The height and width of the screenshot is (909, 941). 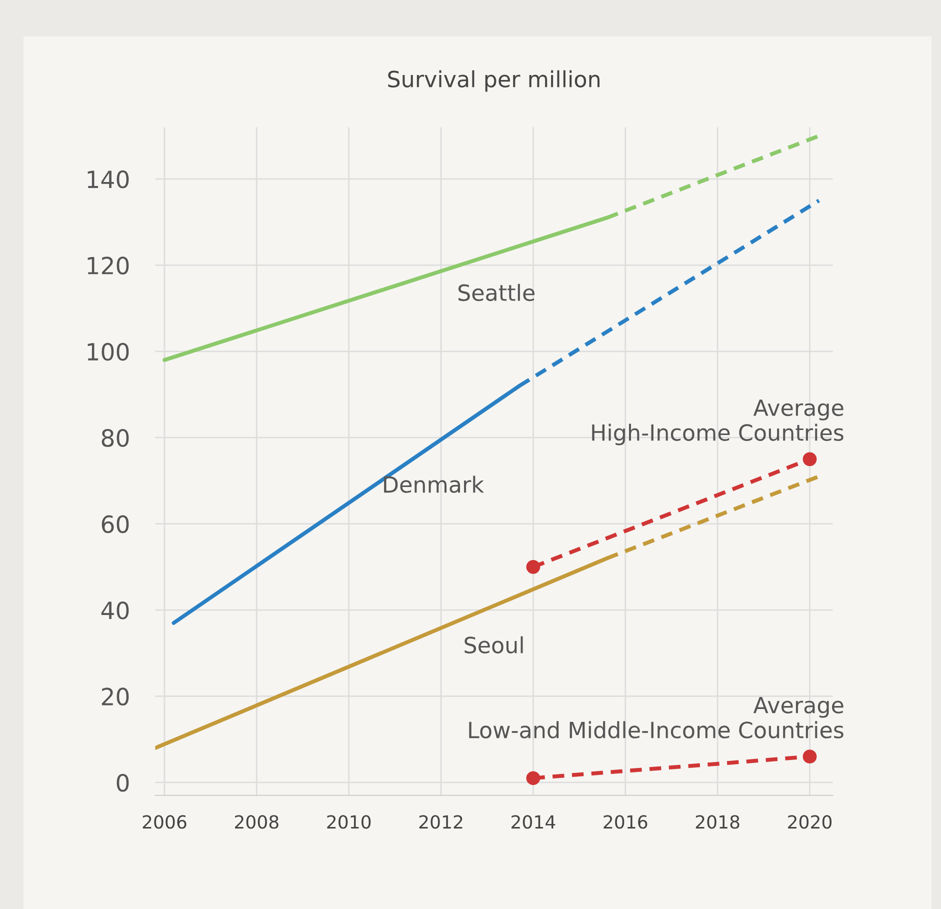 What do you see at coordinates (494, 81) in the screenshot?
I see `y-axis-title: Survival per million` at bounding box center [494, 81].